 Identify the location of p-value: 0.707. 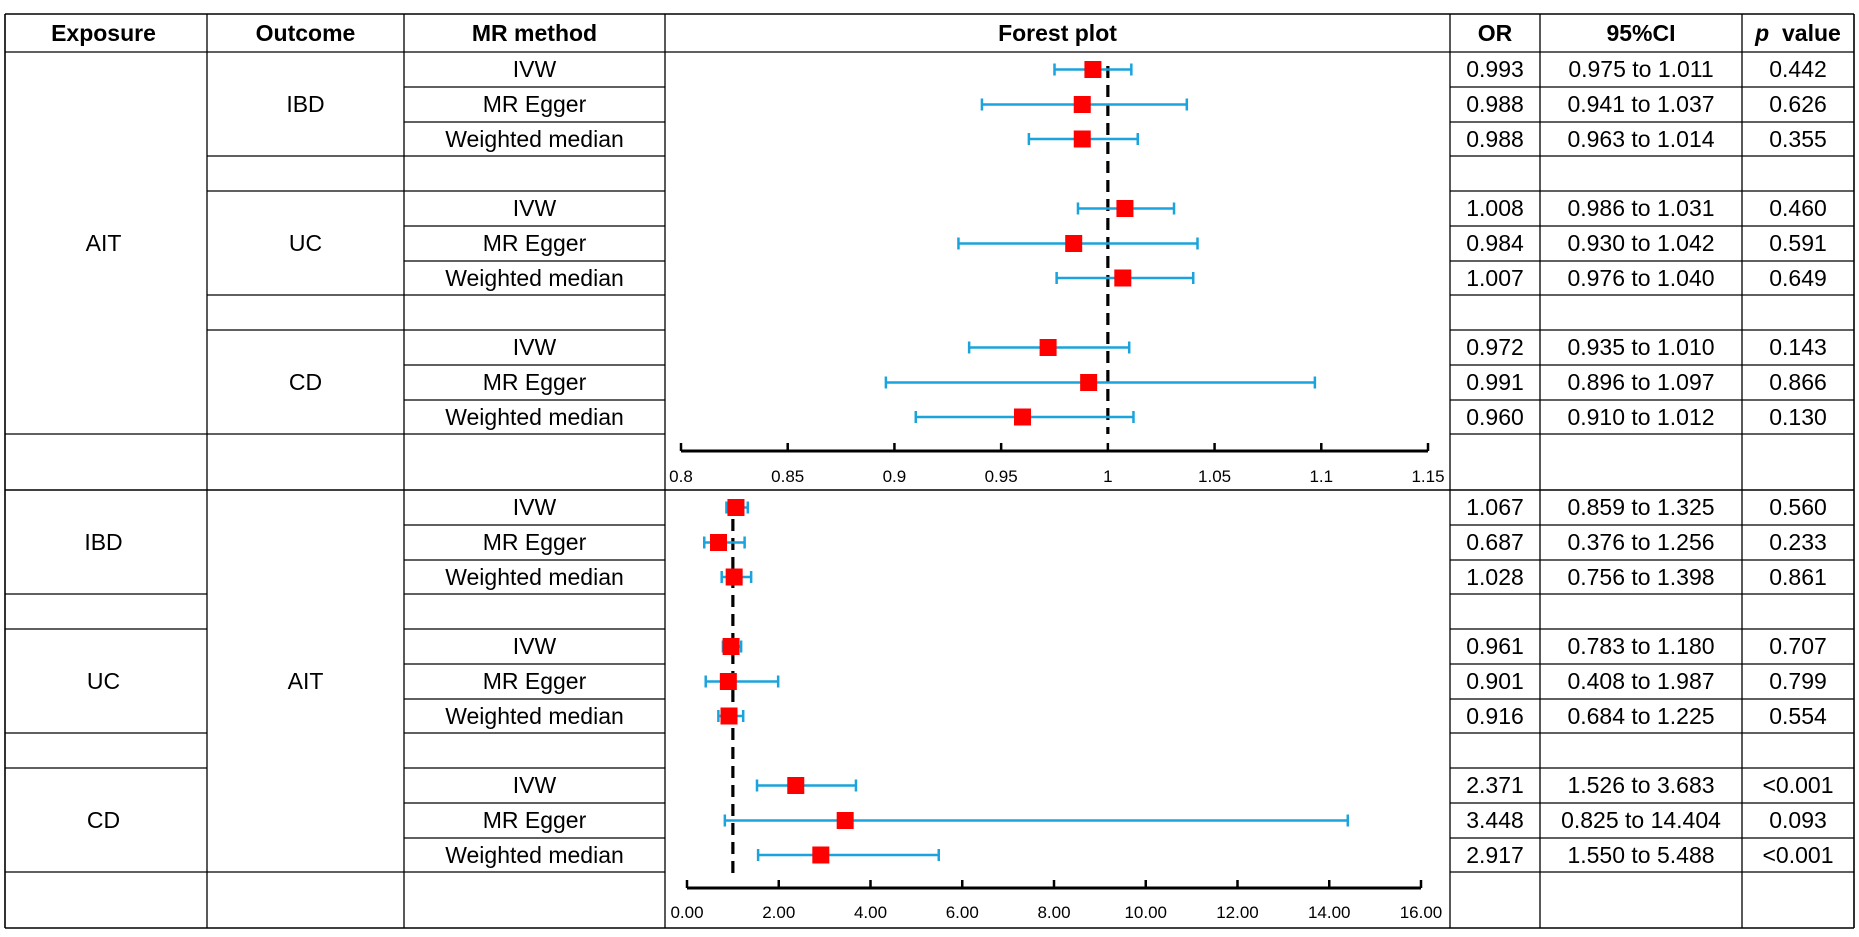
(1798, 646).